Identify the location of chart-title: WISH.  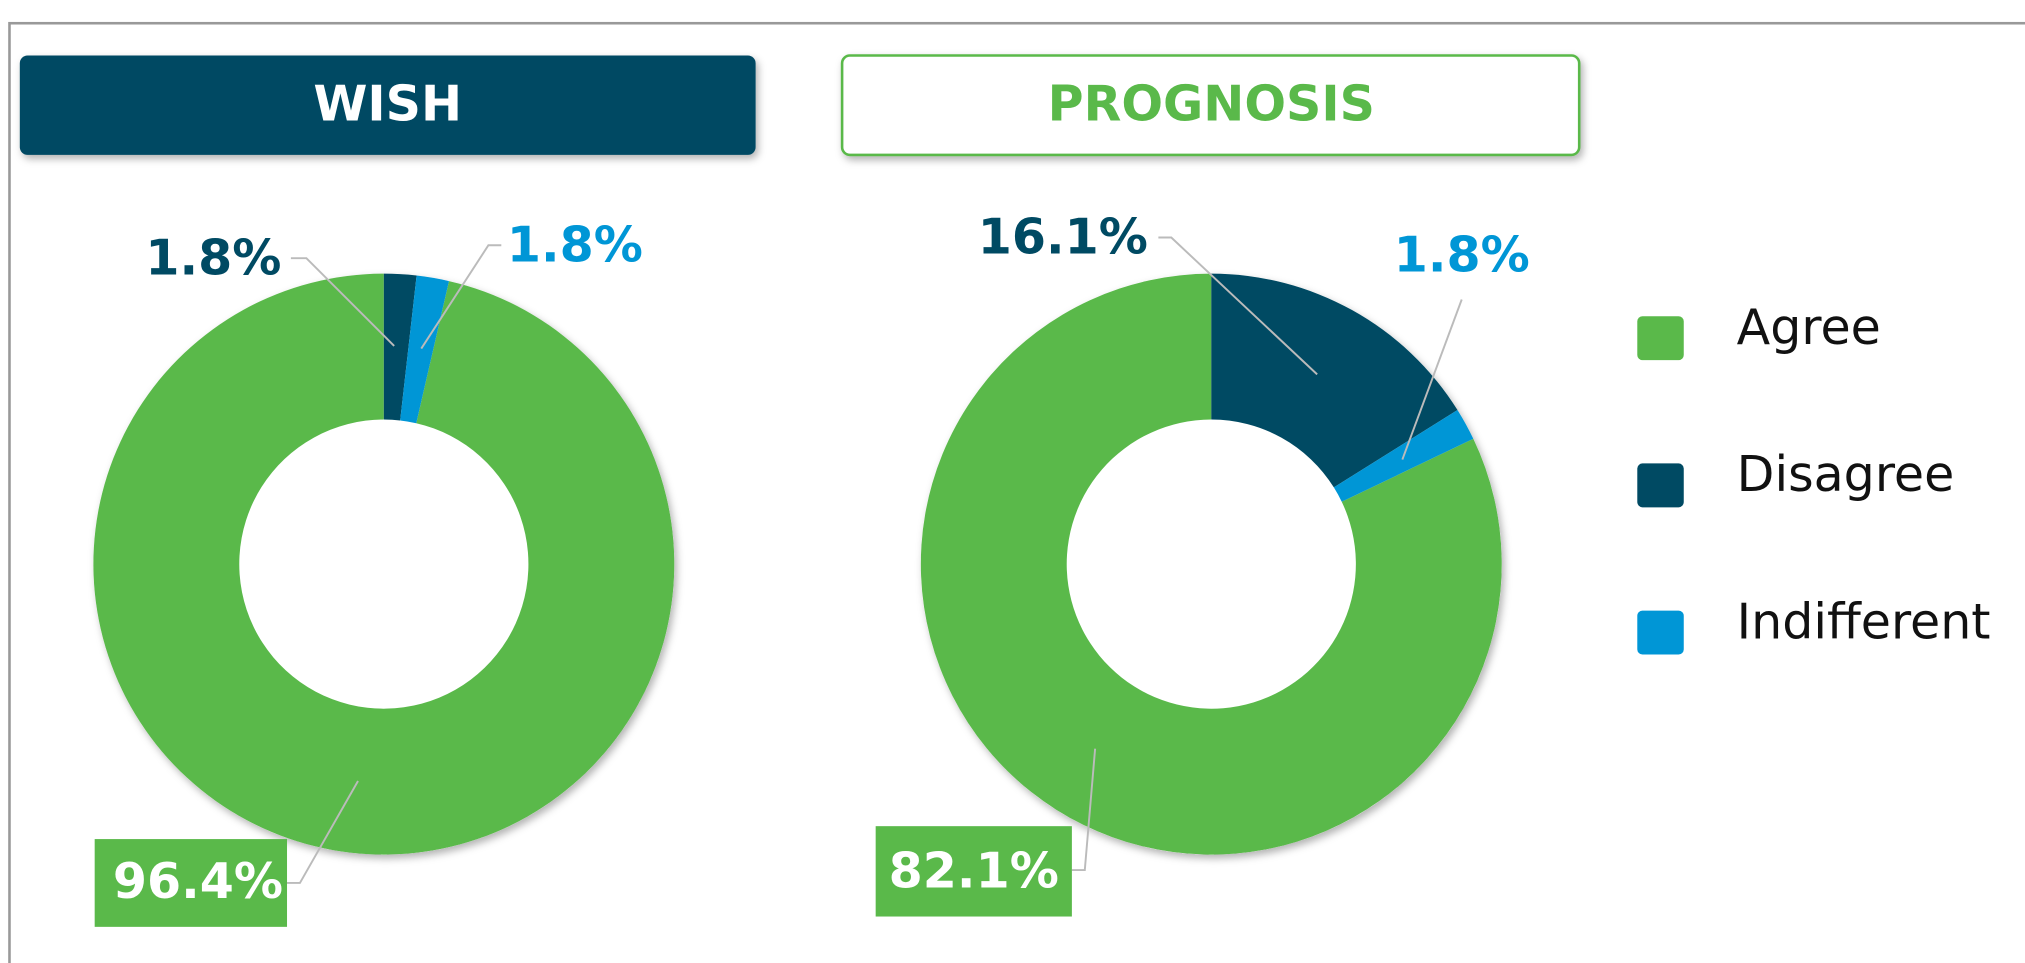
(387, 104).